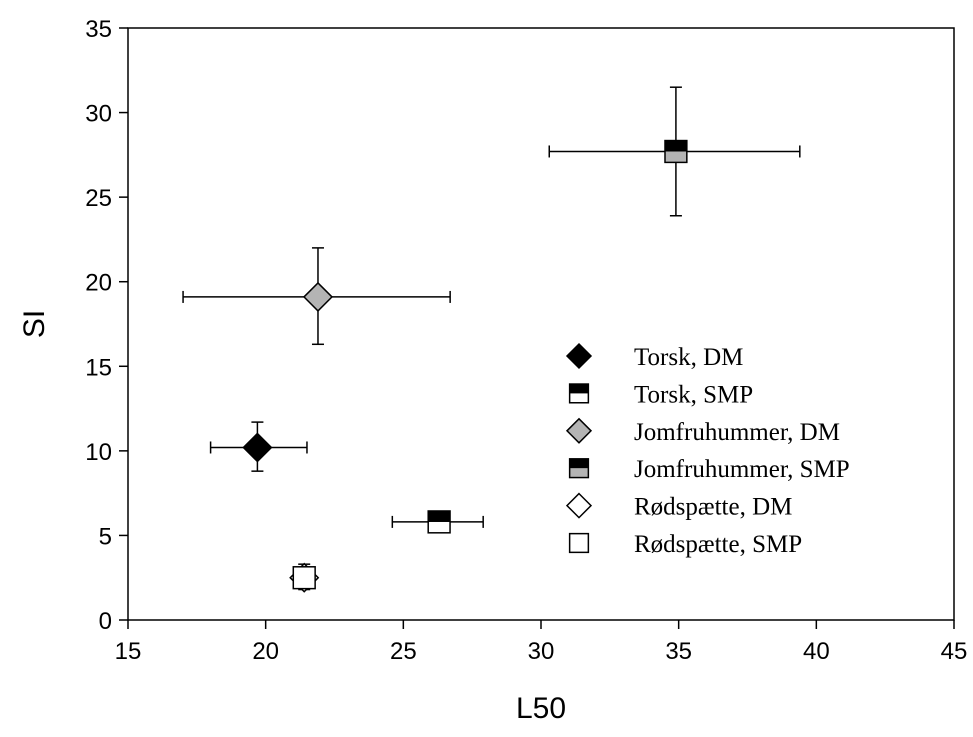 Image resolution: width=973 pixels, height=737 pixels. What do you see at coordinates (105, 536) in the screenshot?
I see `y-tick-label: 5` at bounding box center [105, 536].